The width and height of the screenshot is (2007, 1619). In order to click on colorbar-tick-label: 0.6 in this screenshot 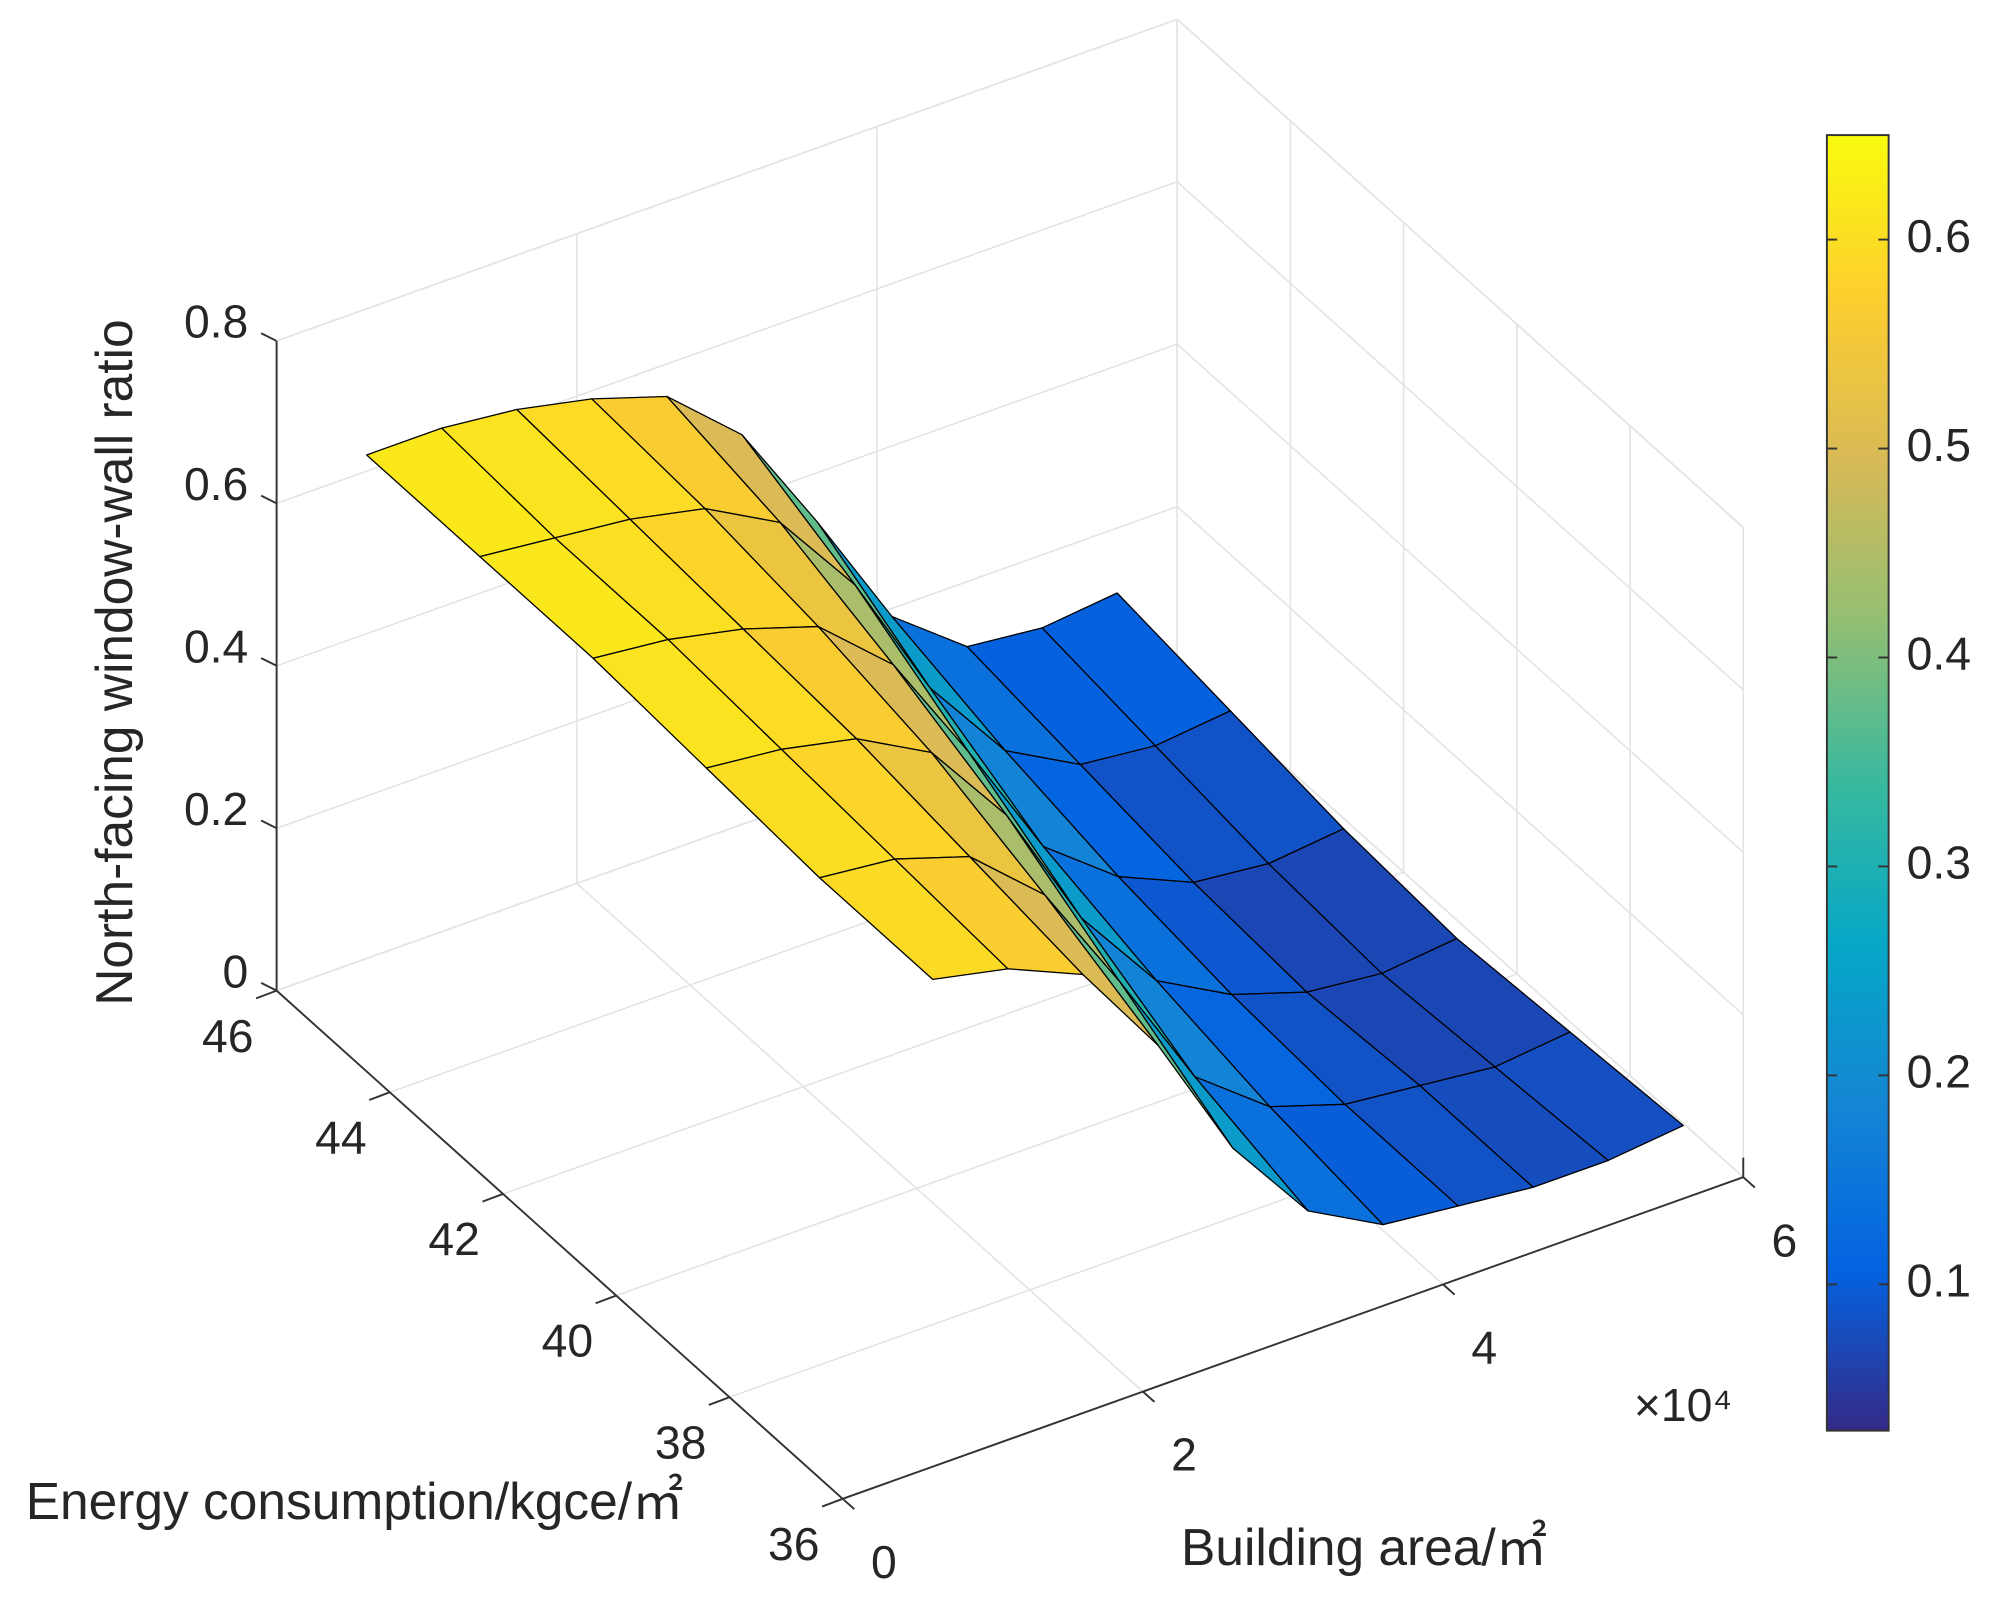, I will do `click(1939, 236)`.